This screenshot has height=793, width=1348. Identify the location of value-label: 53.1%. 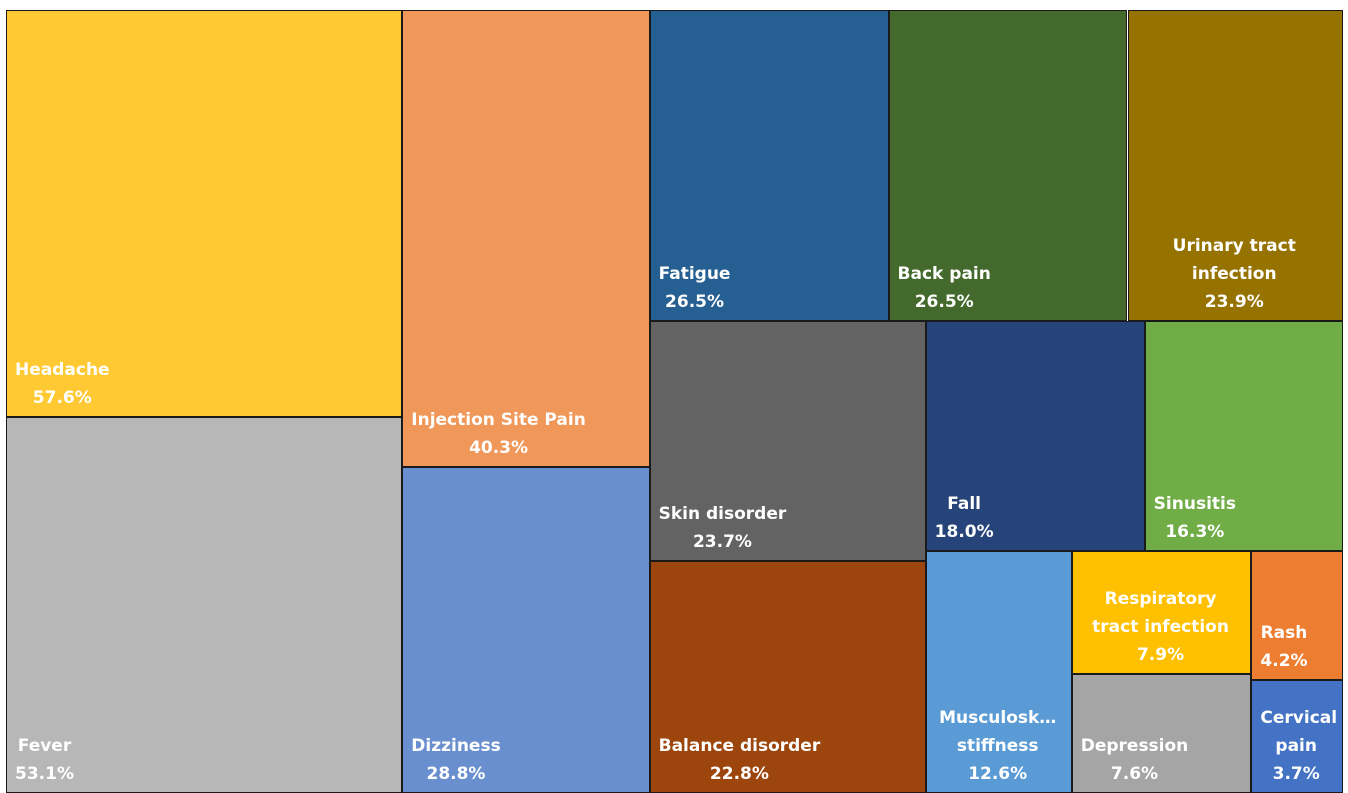
(44, 773).